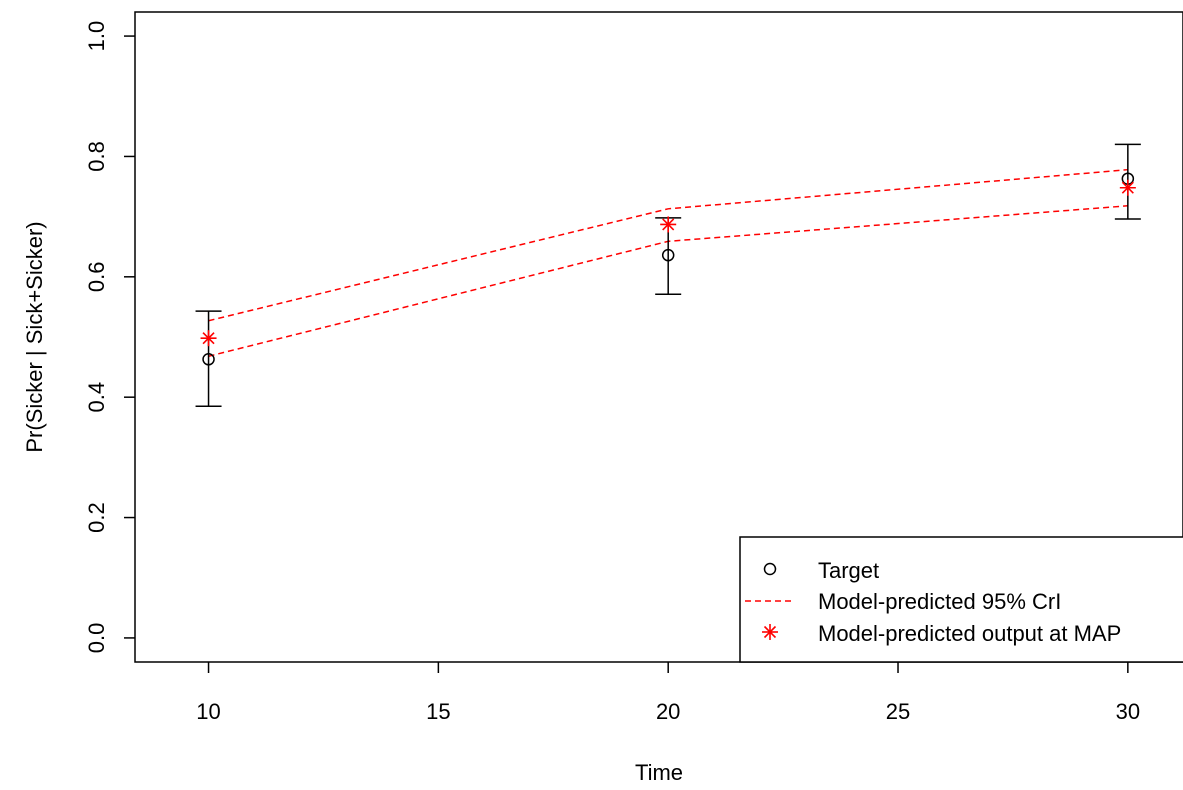 The image size is (1183, 790). Describe the element at coordinates (668, 693) in the screenshot. I see `x-axis: 10 15 20 25 30` at that location.